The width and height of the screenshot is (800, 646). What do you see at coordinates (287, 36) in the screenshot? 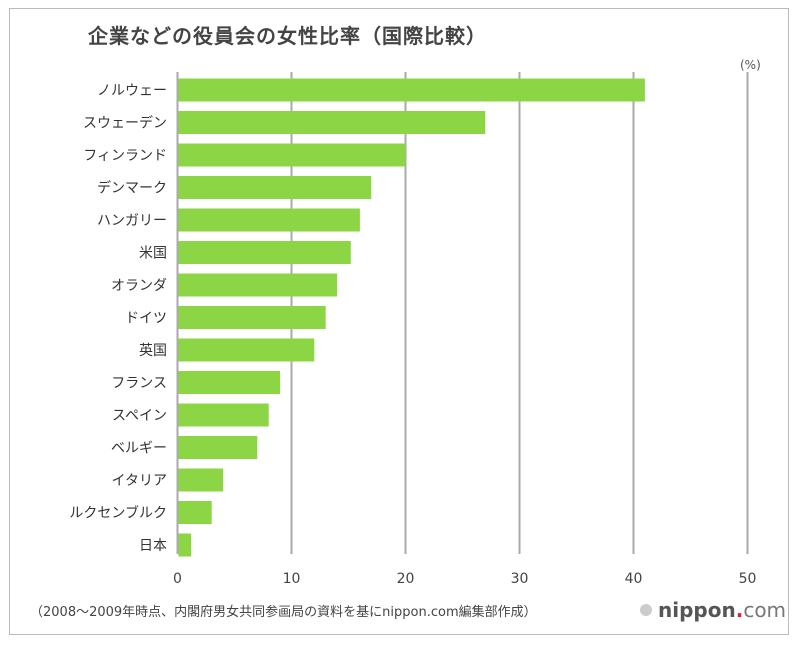
I see `chart-title: 企業などの役員会の女性比率（国際比較）` at bounding box center [287, 36].